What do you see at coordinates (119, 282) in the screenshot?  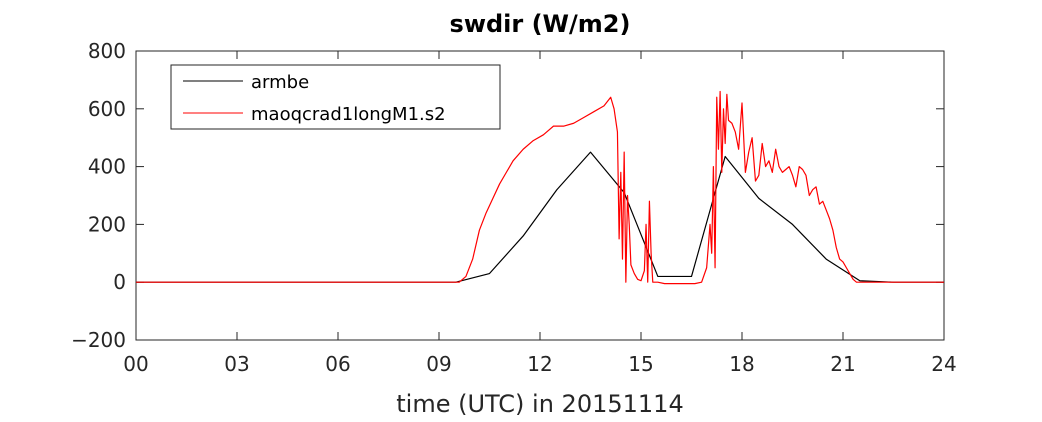 I see `y-tick-label: 0` at bounding box center [119, 282].